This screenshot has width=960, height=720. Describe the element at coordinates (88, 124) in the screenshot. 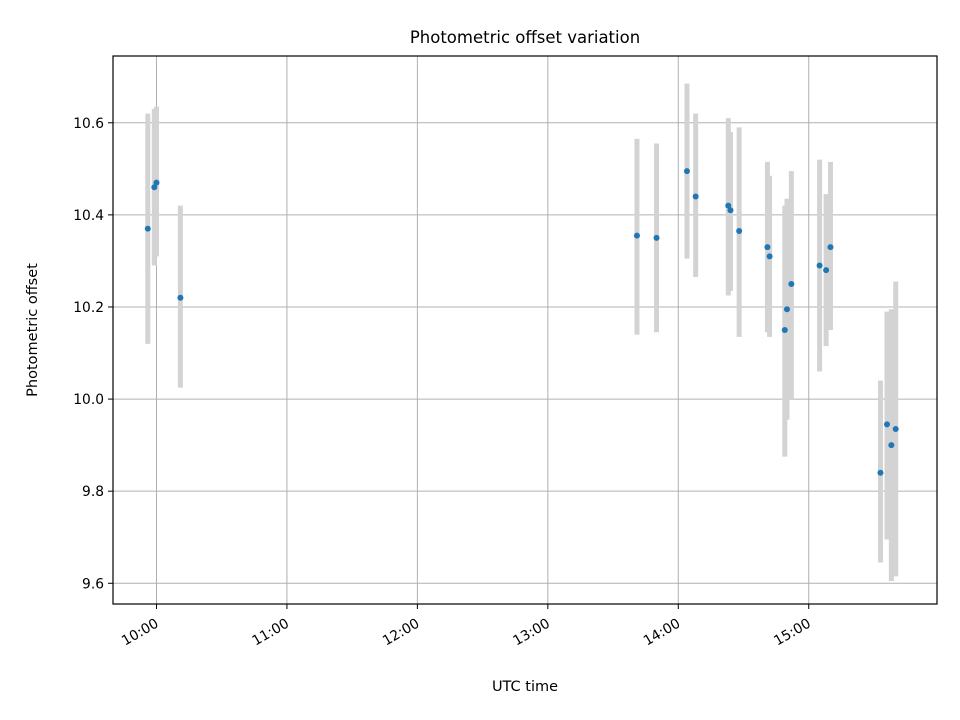

I see `y-tick-label: 10.6` at that location.